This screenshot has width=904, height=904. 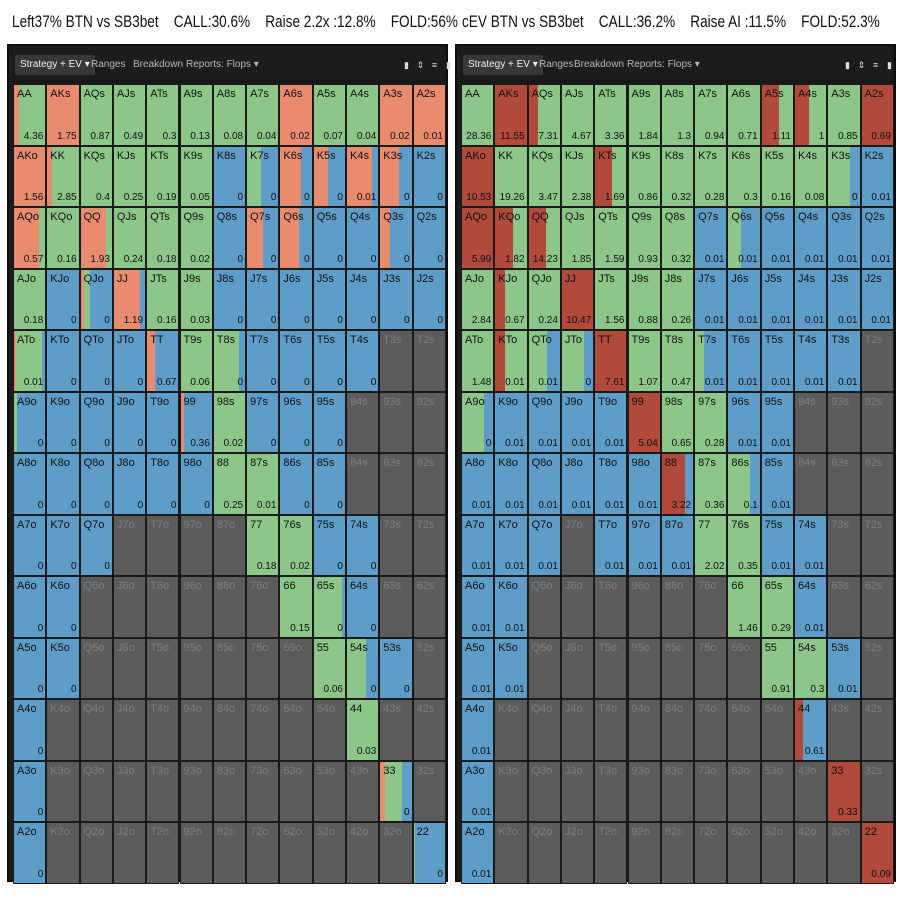 I want to click on hand-cell-ajs: AJs 0.49, so click(x=129, y=115).